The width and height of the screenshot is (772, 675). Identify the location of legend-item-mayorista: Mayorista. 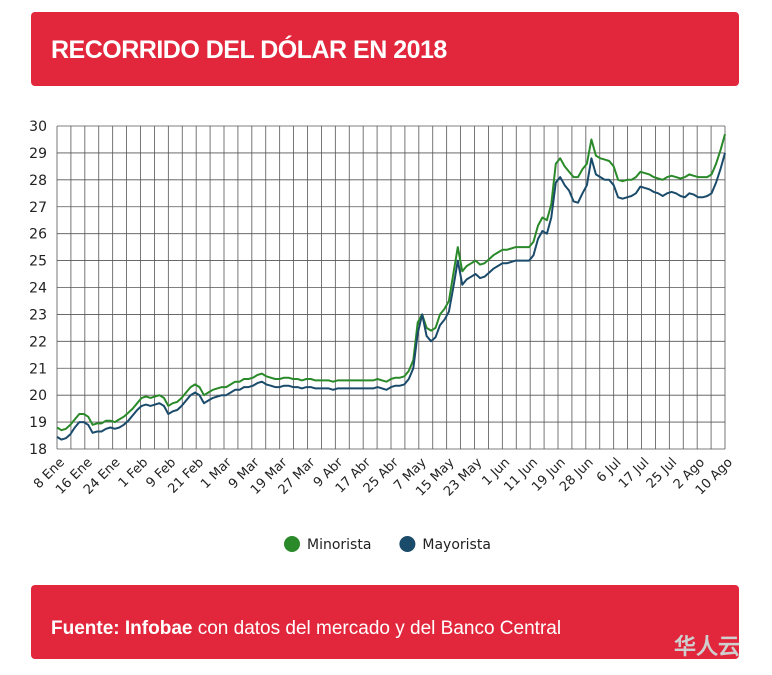
(445, 544).